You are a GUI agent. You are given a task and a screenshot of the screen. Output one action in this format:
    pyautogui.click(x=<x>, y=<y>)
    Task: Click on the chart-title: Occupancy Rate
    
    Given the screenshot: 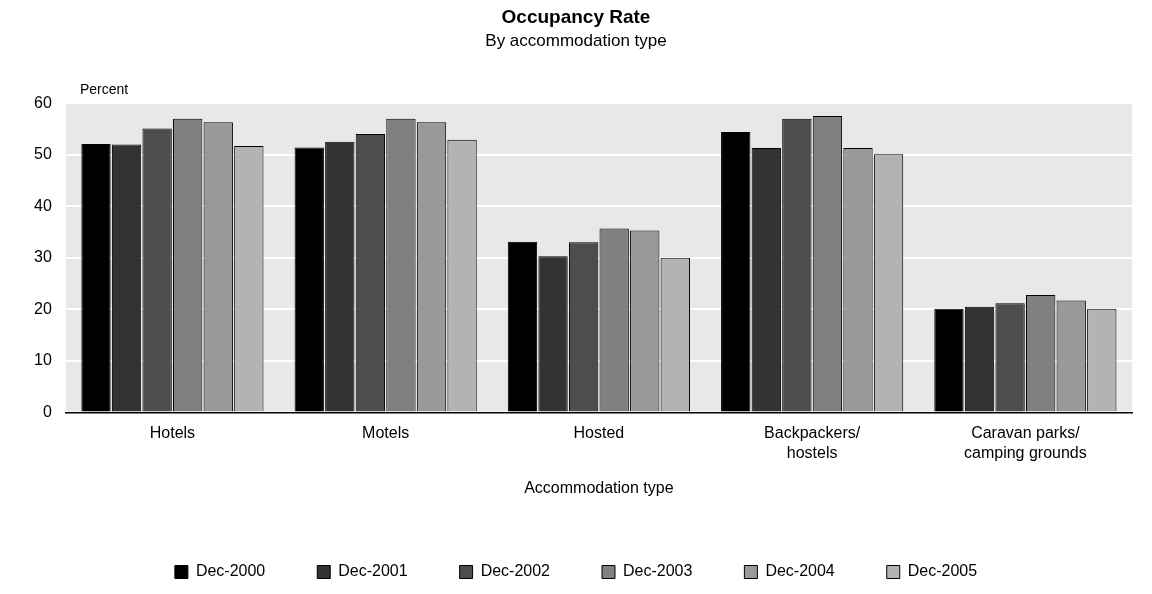 What is the action you would take?
    pyautogui.click(x=576, y=16)
    